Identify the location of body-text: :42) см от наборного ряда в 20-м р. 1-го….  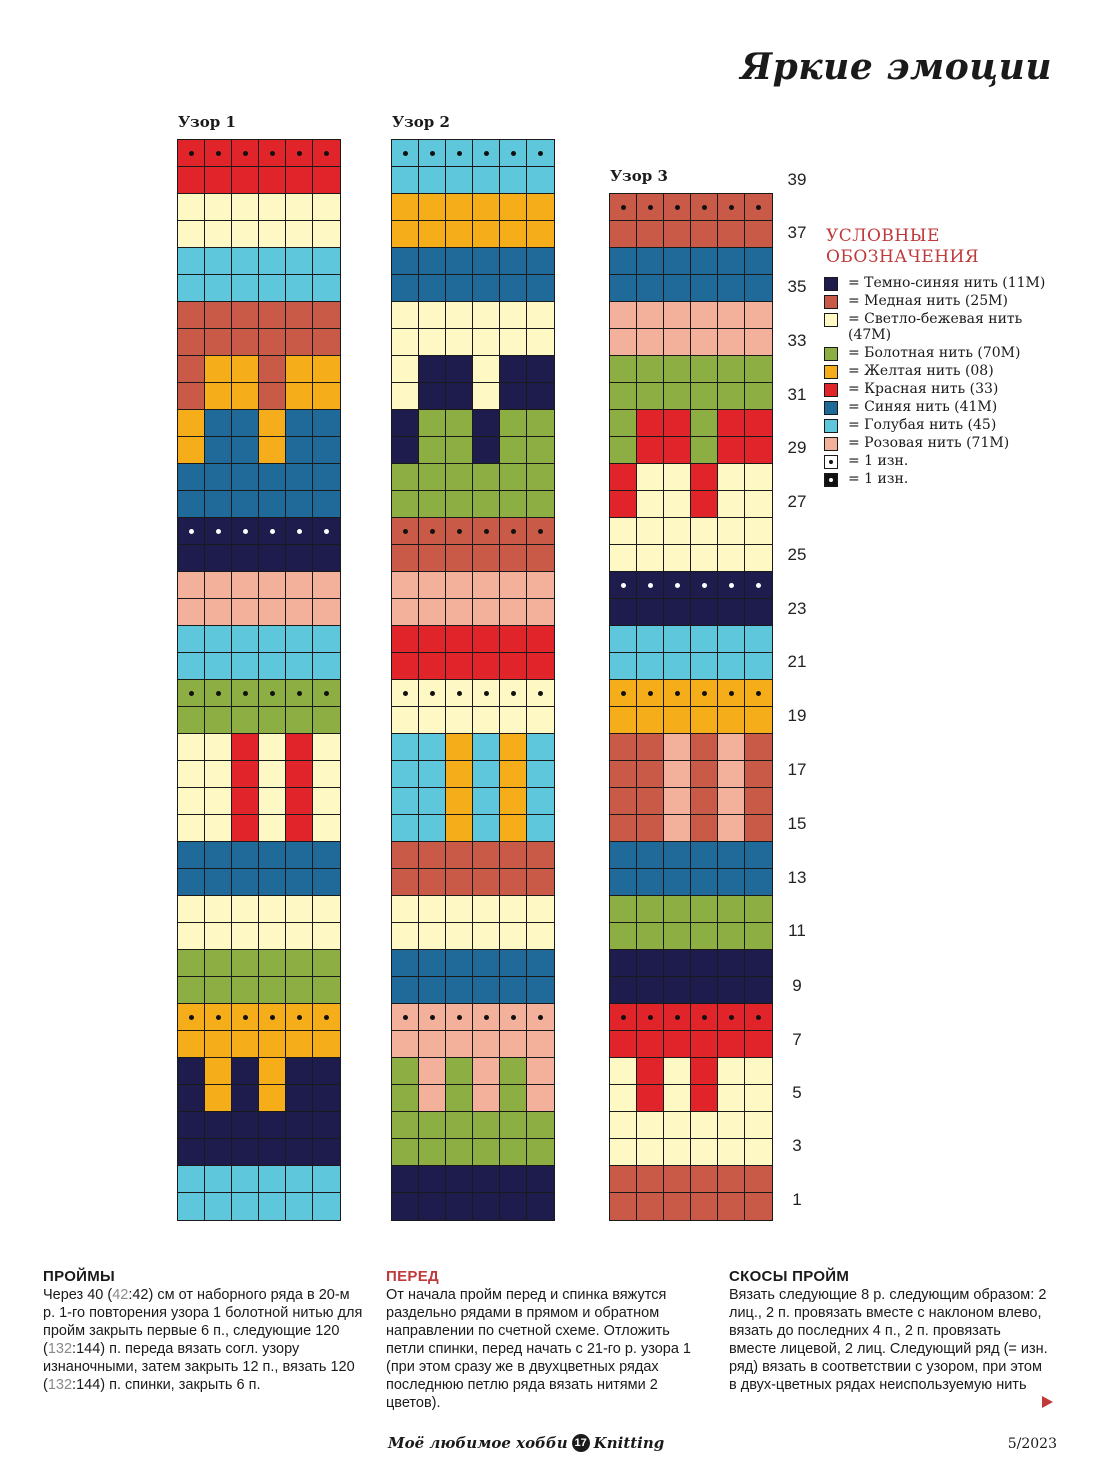
(203, 1322).